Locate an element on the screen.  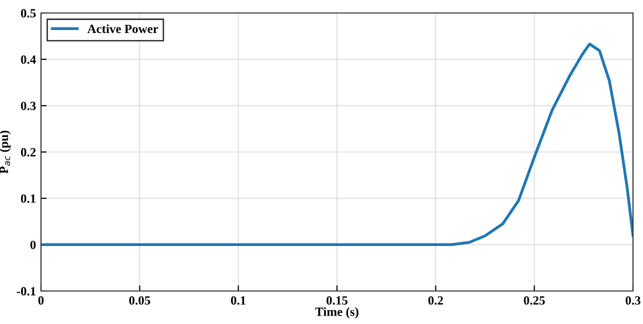
x-tick-label: 0.1 is located at coordinates (238, 300).